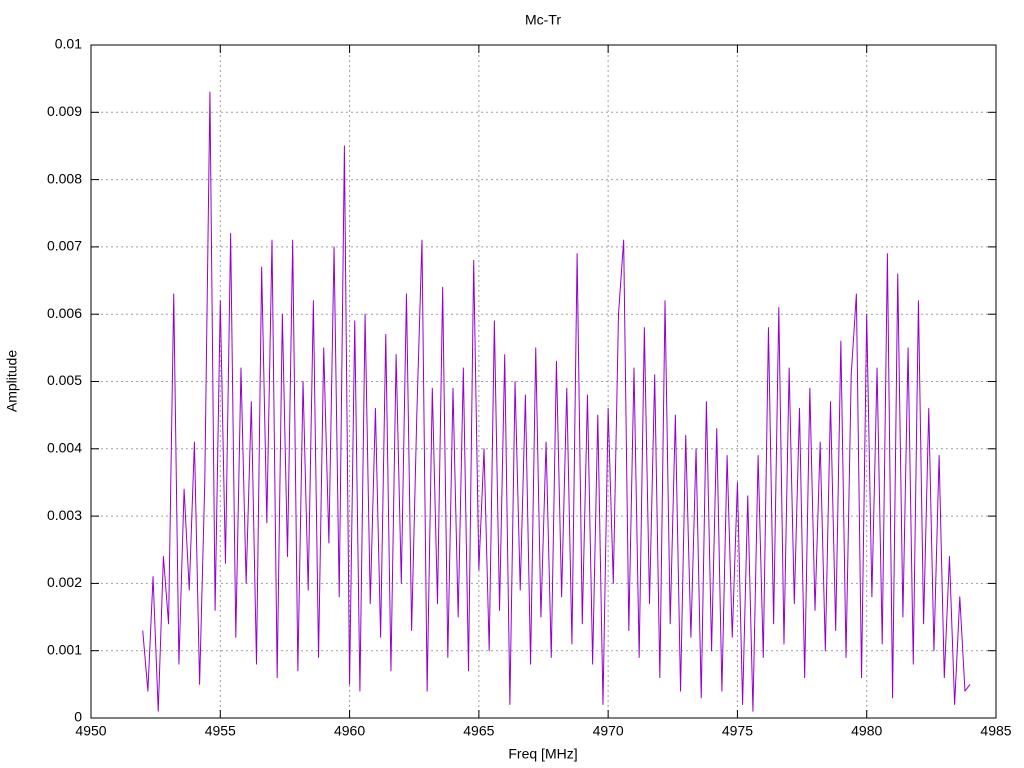 The width and height of the screenshot is (1024, 768). Describe the element at coordinates (64, 380) in the screenshot. I see `y-tick-label: 0.005` at that location.